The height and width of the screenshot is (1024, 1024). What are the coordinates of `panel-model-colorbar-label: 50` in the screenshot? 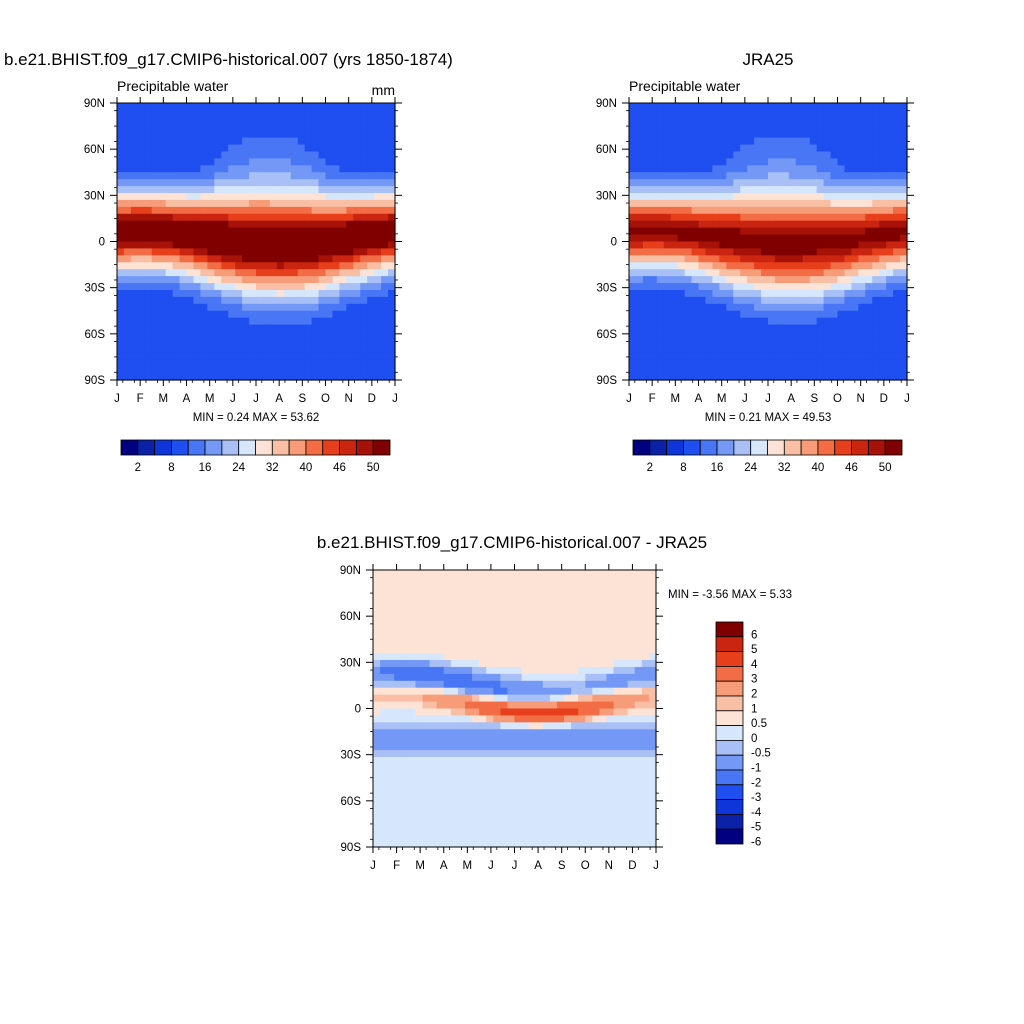 It's located at (373, 468).